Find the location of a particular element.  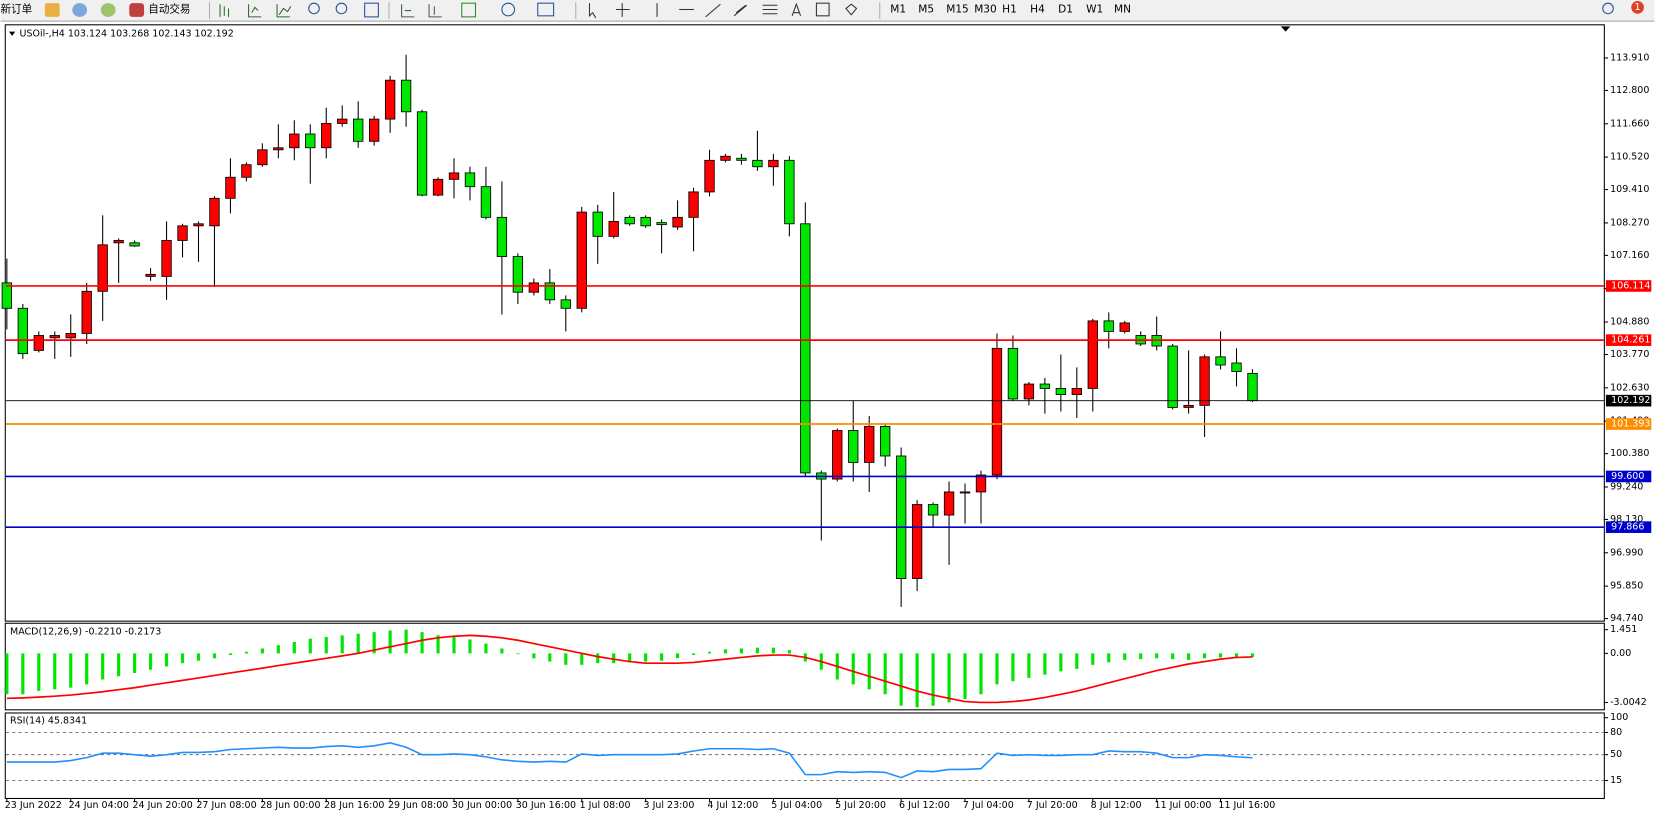

auto-trade-icon is located at coordinates (137, 10).